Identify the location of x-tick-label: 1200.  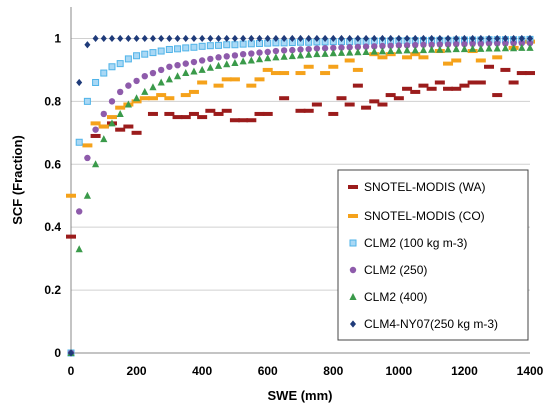
(464, 371).